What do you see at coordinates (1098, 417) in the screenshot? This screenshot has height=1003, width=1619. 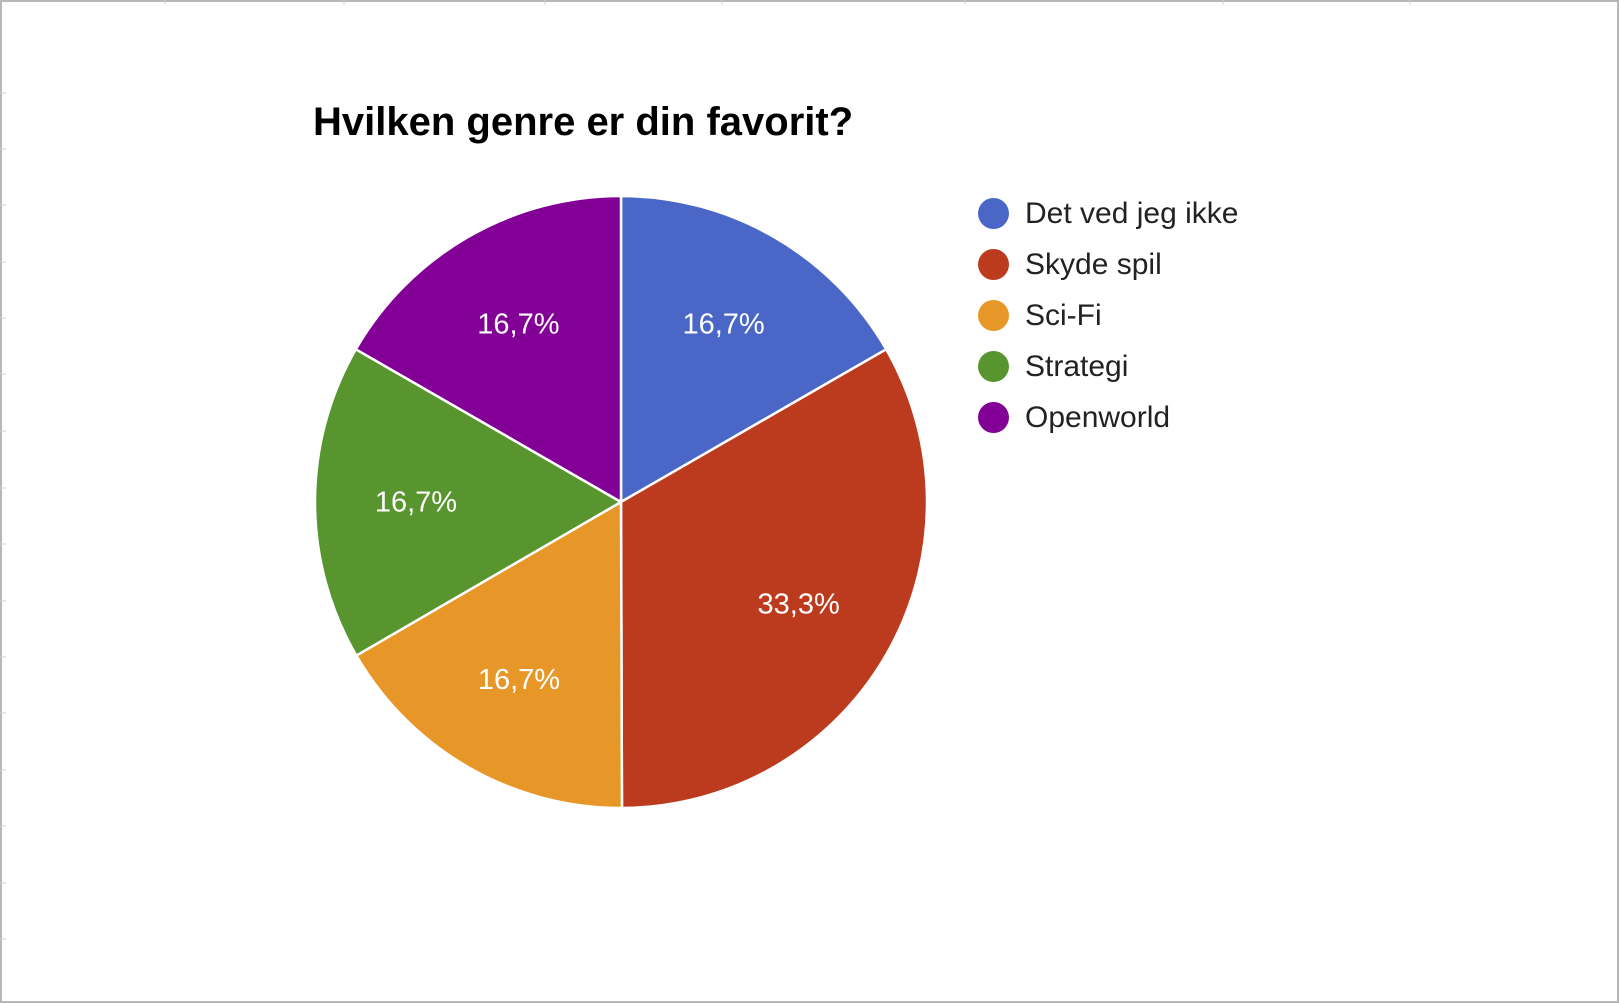 I see `legend-label: Openworld` at bounding box center [1098, 417].